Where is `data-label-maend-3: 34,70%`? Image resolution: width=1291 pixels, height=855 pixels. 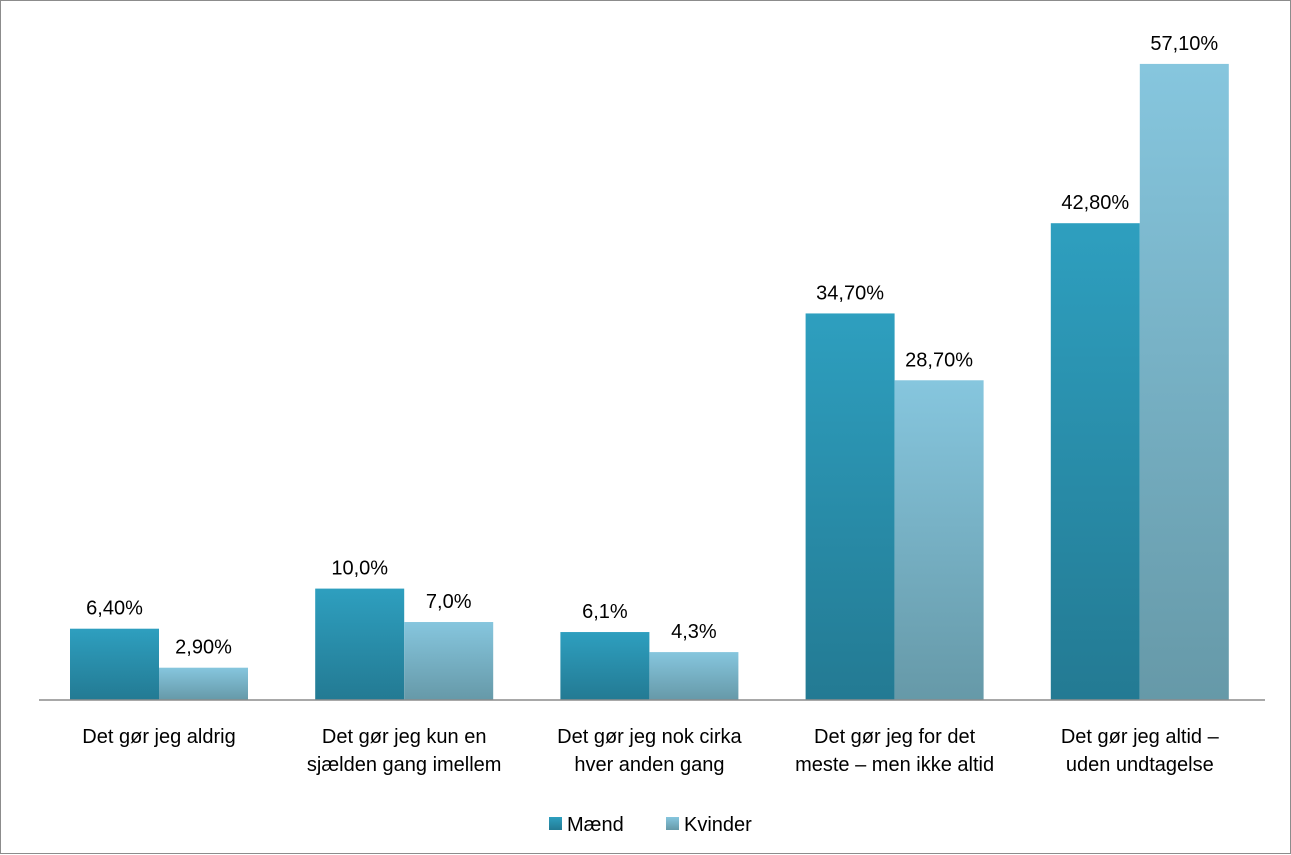
data-label-maend-3: 34,70% is located at coordinates (850, 293).